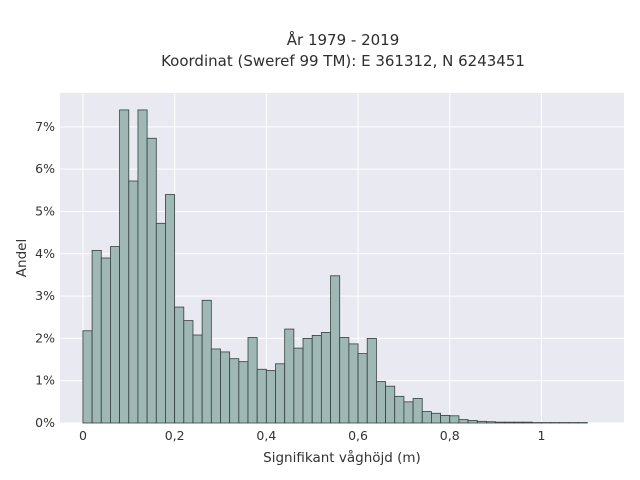  Describe the element at coordinates (45, 168) in the screenshot. I see `y-tick-label: 6%` at that location.